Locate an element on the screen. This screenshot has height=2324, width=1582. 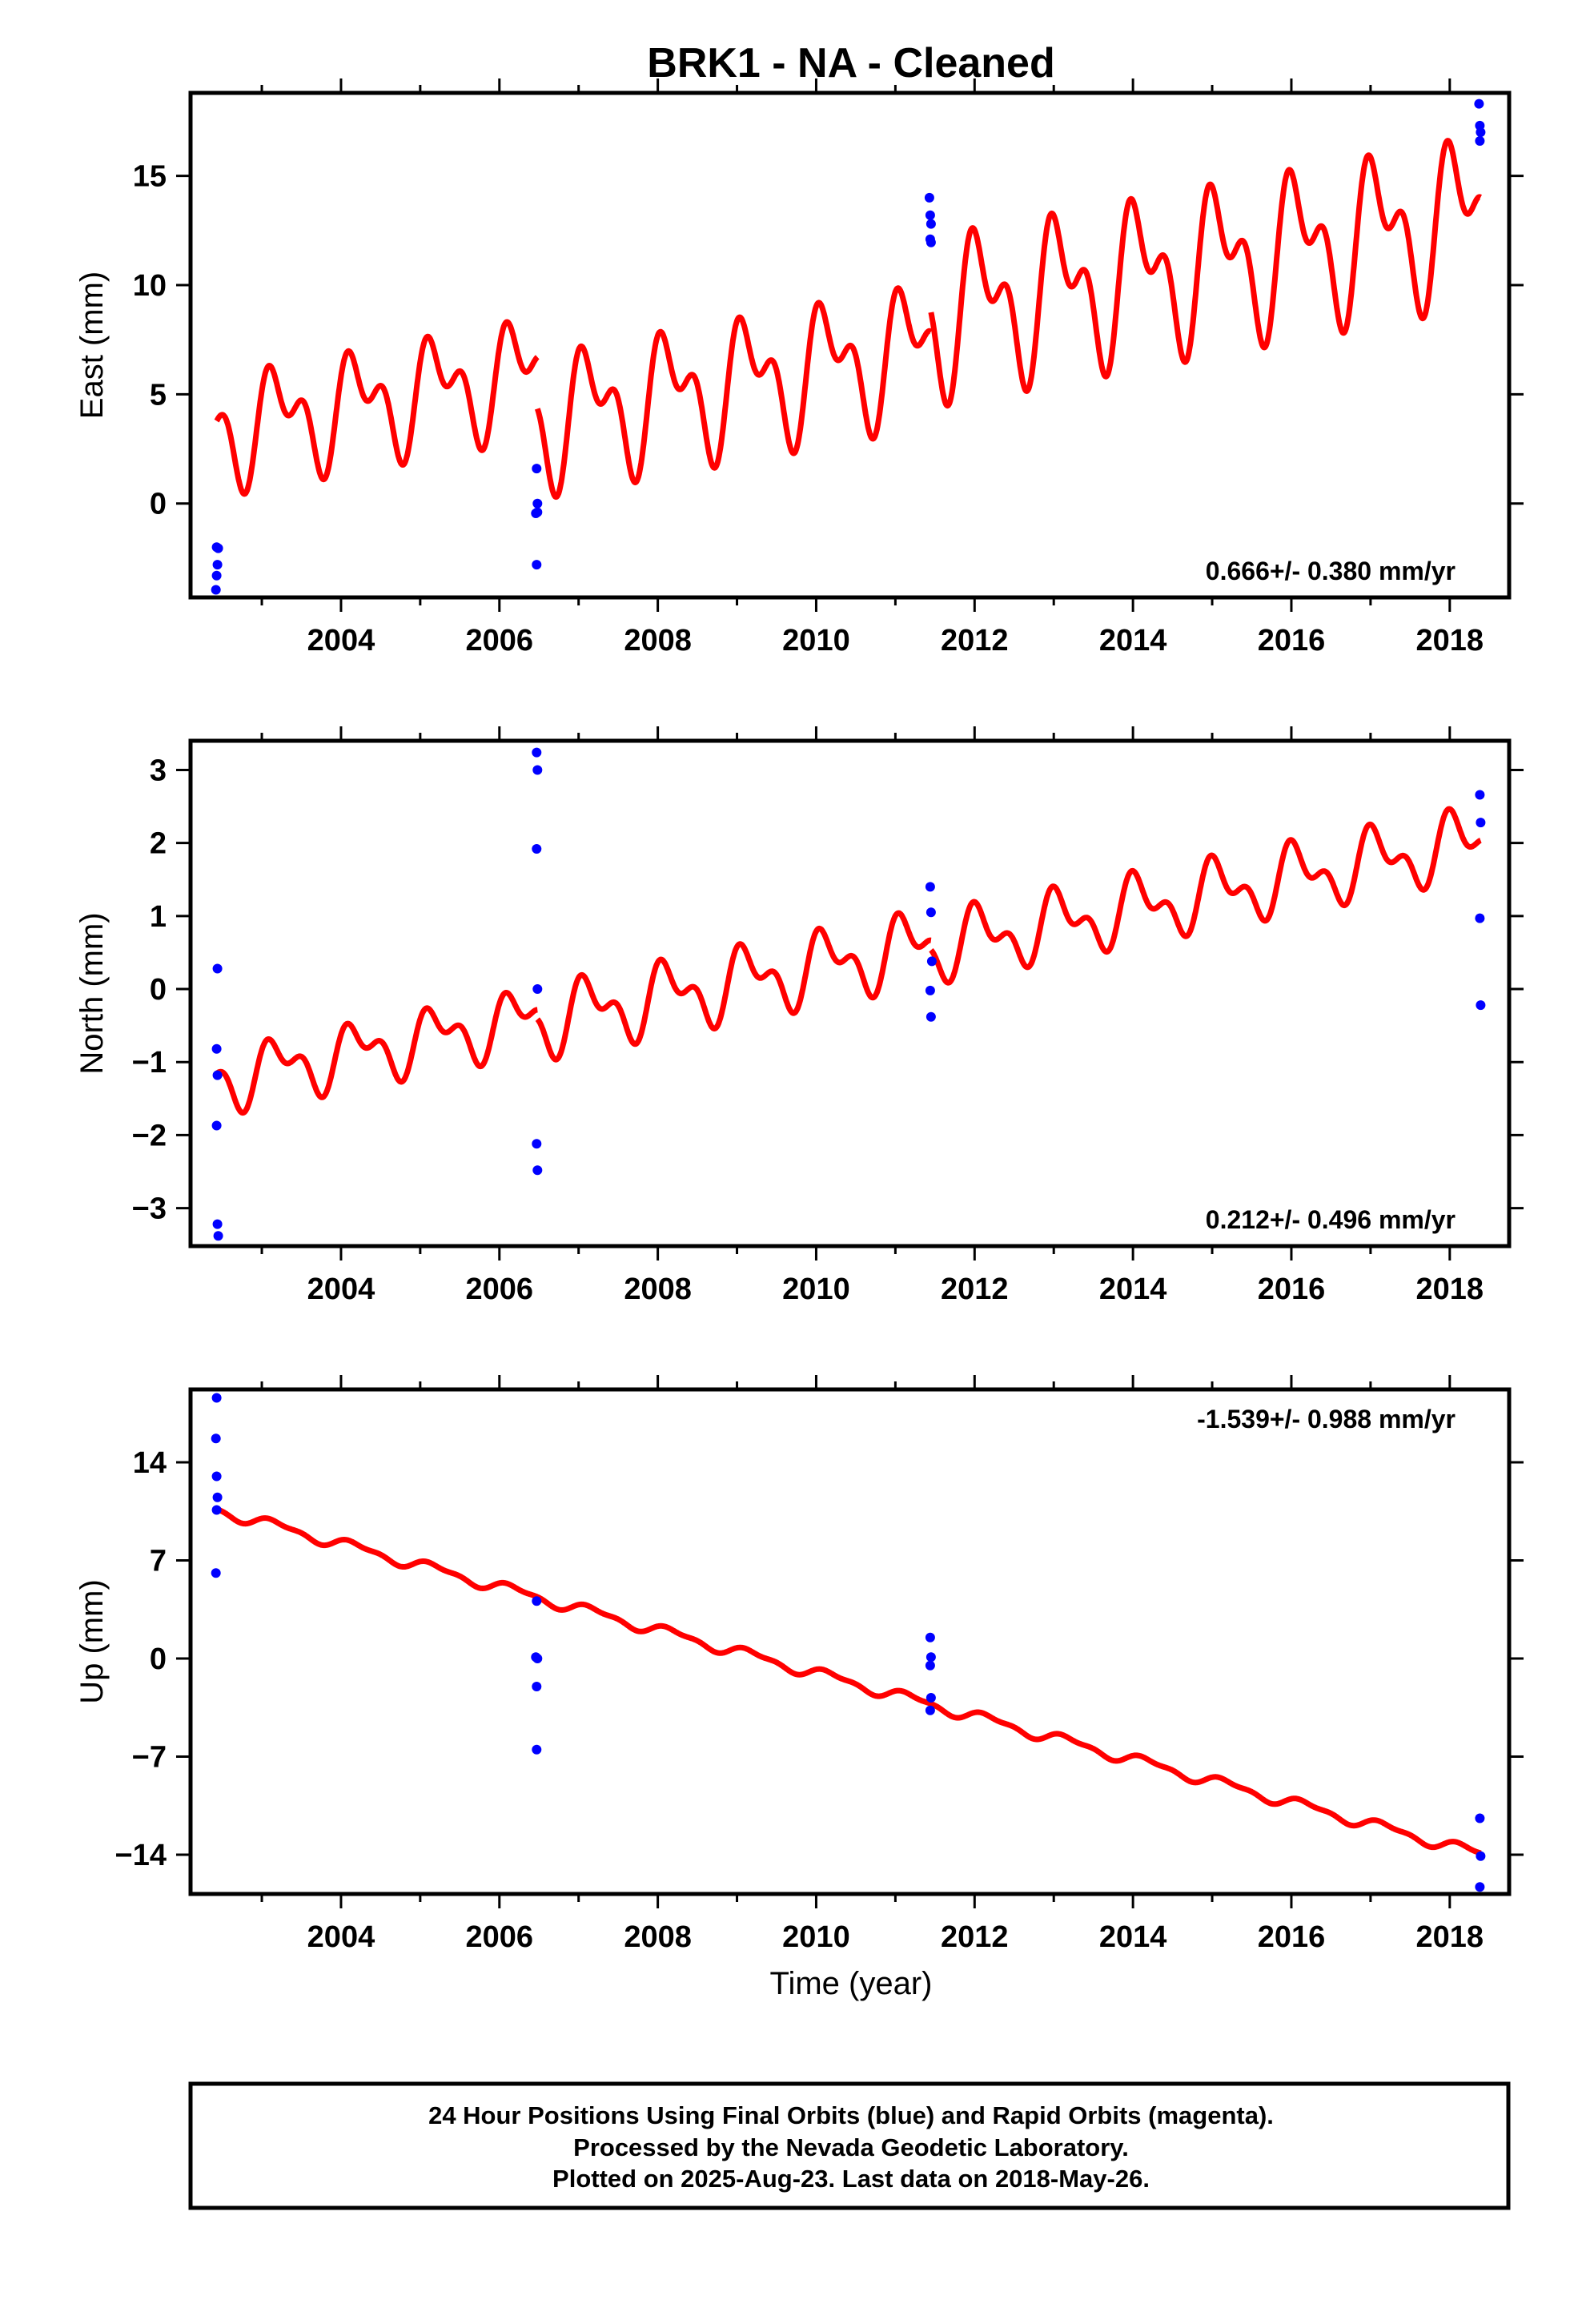
east-x-tick-label: 2004 is located at coordinates (341, 640).